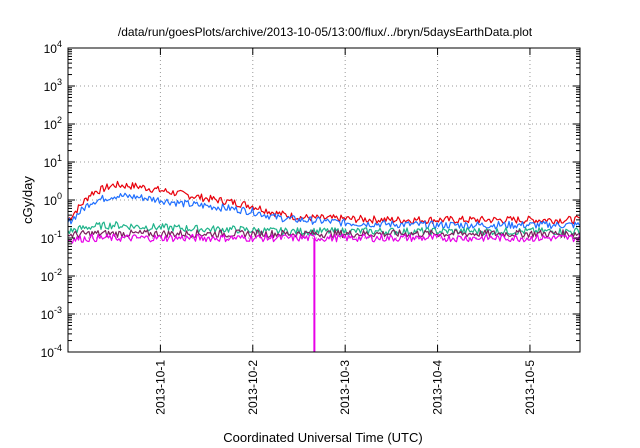  Describe the element at coordinates (160, 387) in the screenshot. I see `x-tick-label: 2013-10-1` at that location.